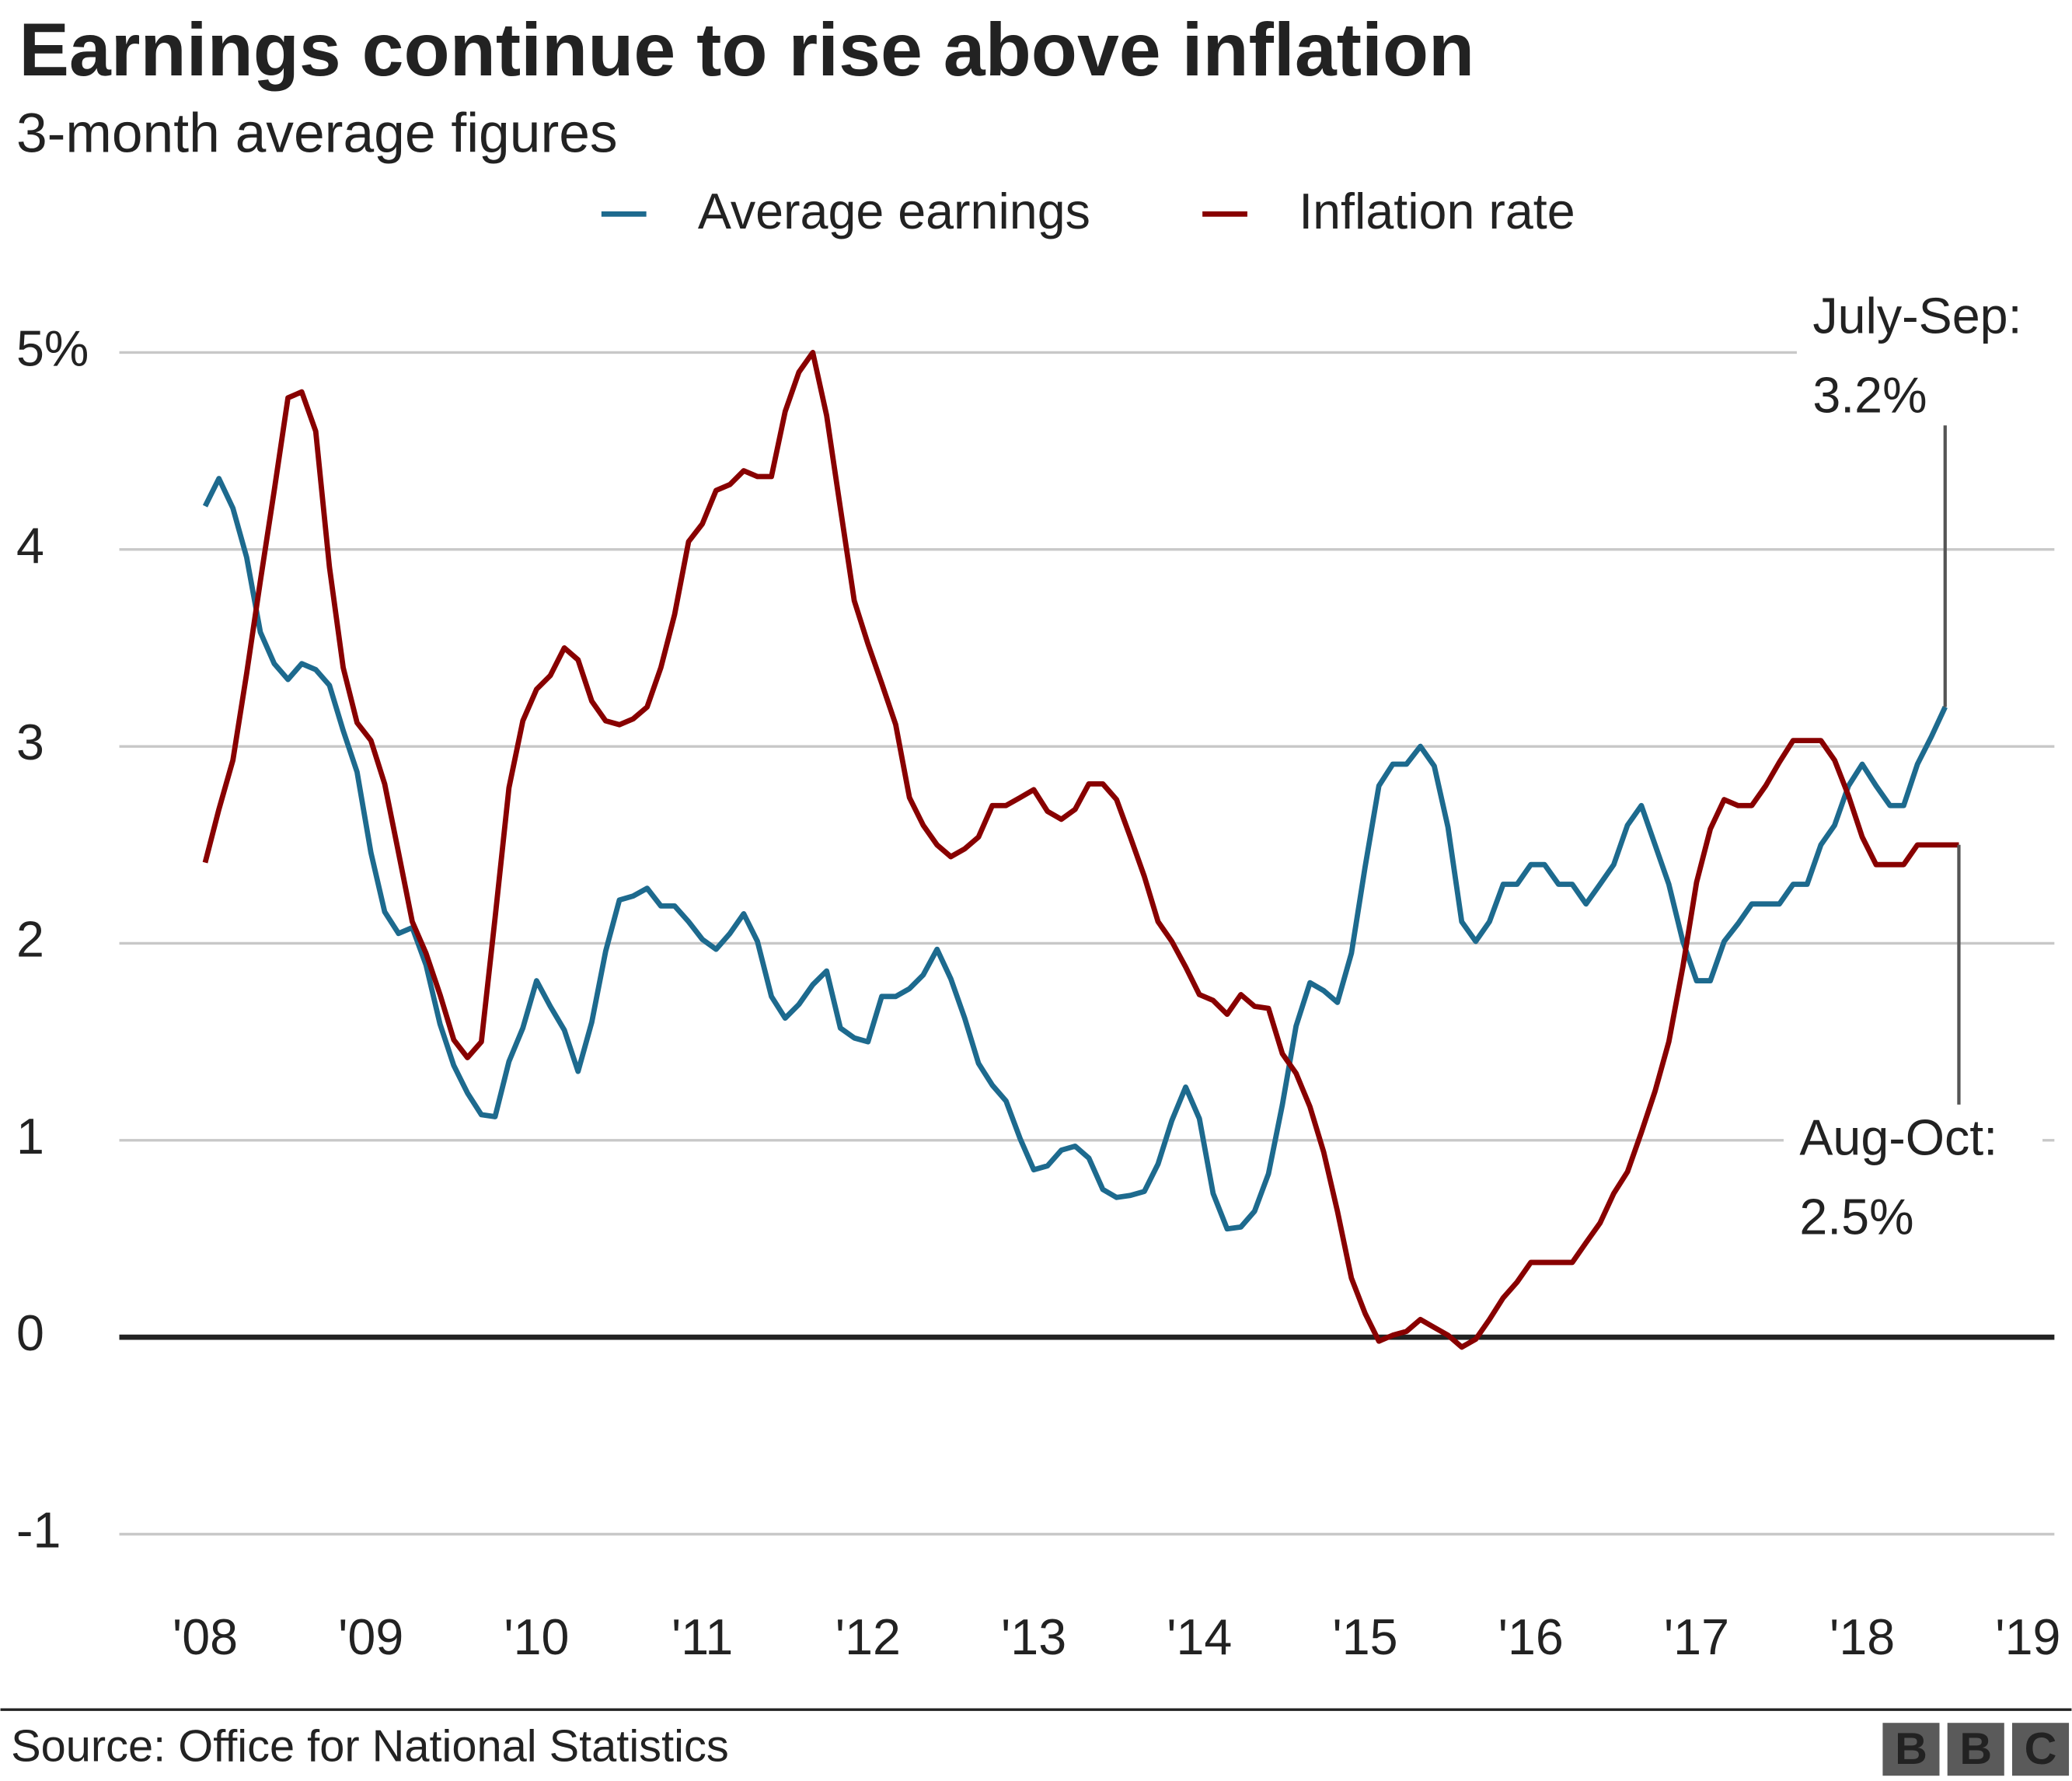 Image resolution: width=2072 pixels, height=1781 pixels. What do you see at coordinates (1437, 211) in the screenshot?
I see `legend-label: Inflation rate` at bounding box center [1437, 211].